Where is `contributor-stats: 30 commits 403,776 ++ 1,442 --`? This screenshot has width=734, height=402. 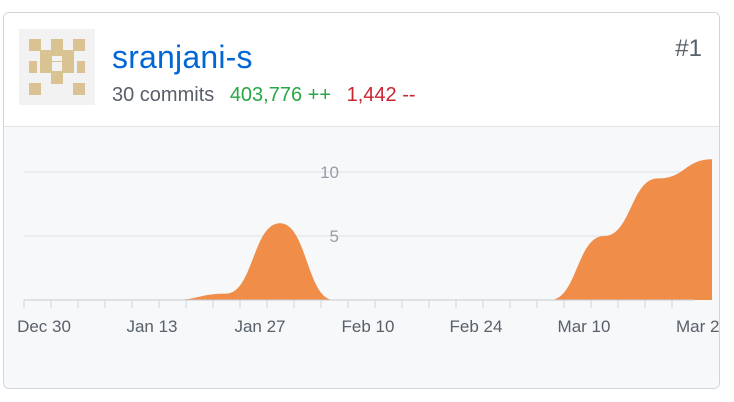
contributor-stats: 30 commits 403,776 ++ 1,442 -- is located at coordinates (264, 95).